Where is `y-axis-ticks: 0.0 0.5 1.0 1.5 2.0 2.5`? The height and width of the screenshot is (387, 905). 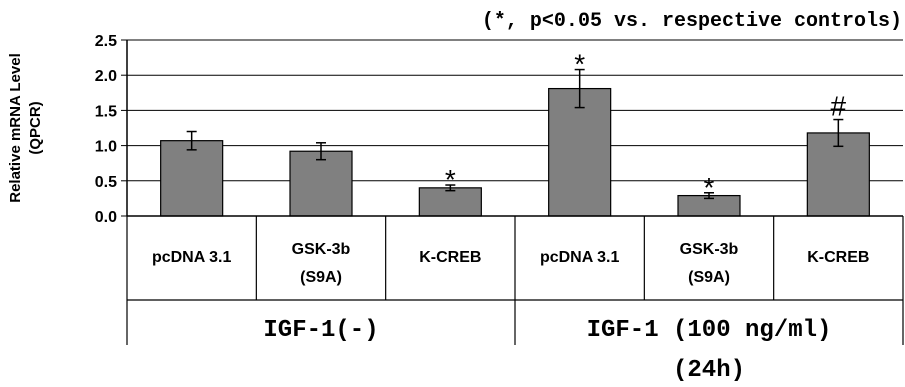
y-axis-ticks: 0.0 0.5 1.0 1.5 2.0 2.5 is located at coordinates (111, 129).